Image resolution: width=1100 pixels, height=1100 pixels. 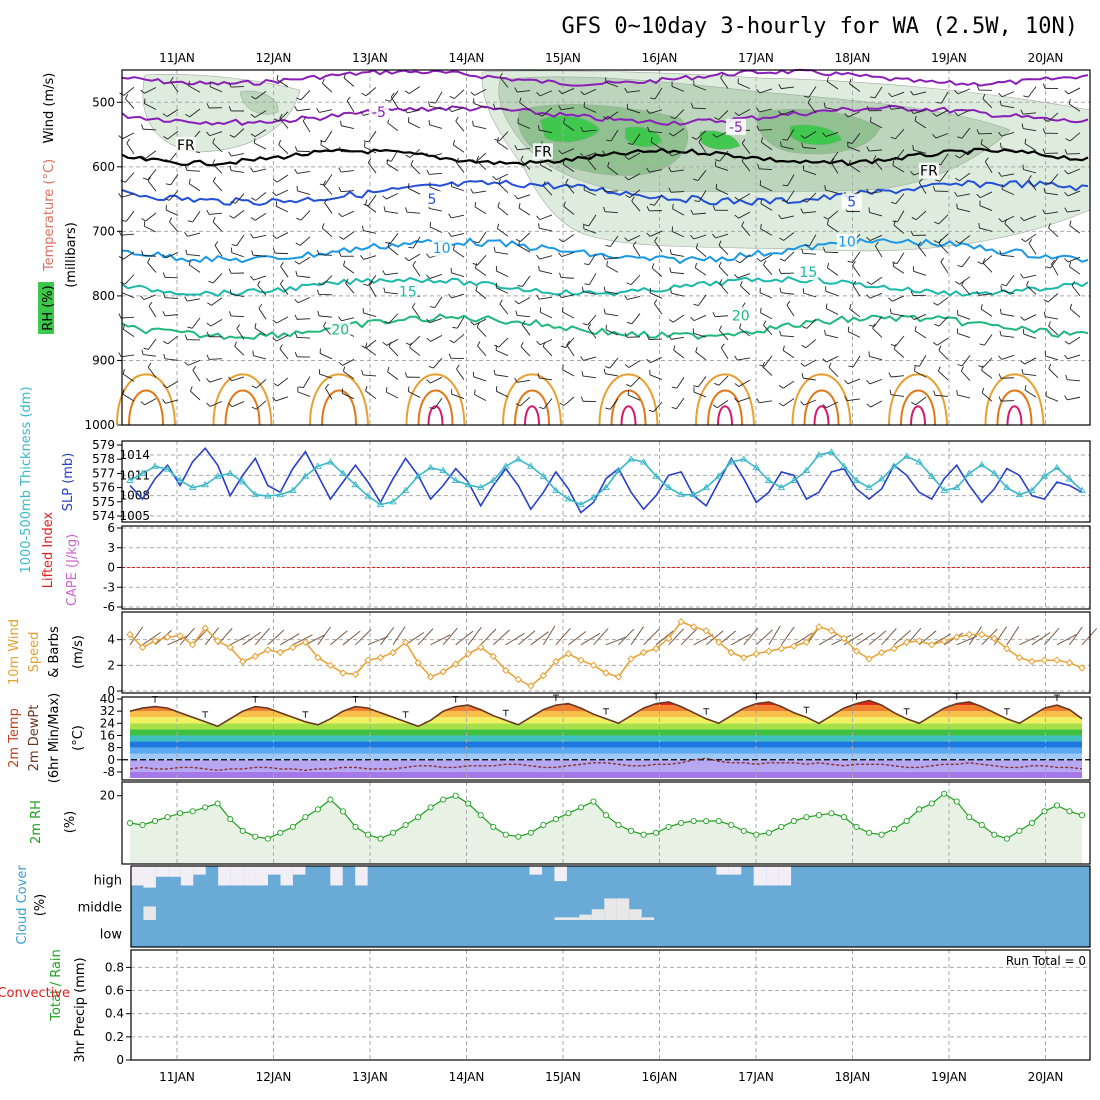 I want to click on upper-y-tick-label: 1000, so click(x=99, y=425).